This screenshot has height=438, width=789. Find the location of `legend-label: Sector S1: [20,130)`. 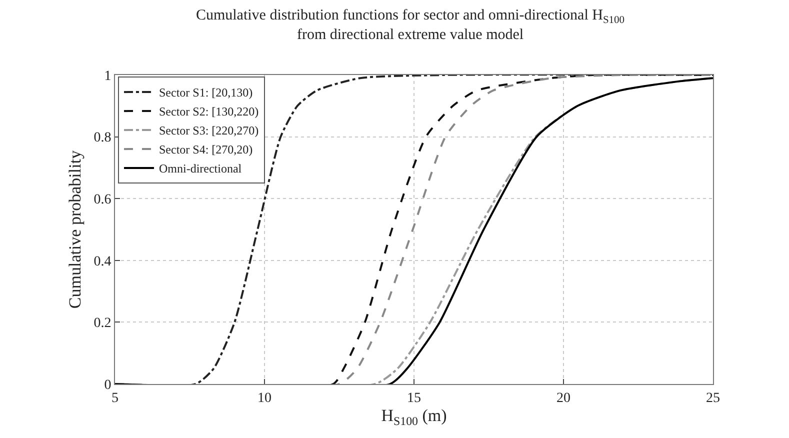

legend-label: Sector S1: [20,130) is located at coordinates (205, 93).